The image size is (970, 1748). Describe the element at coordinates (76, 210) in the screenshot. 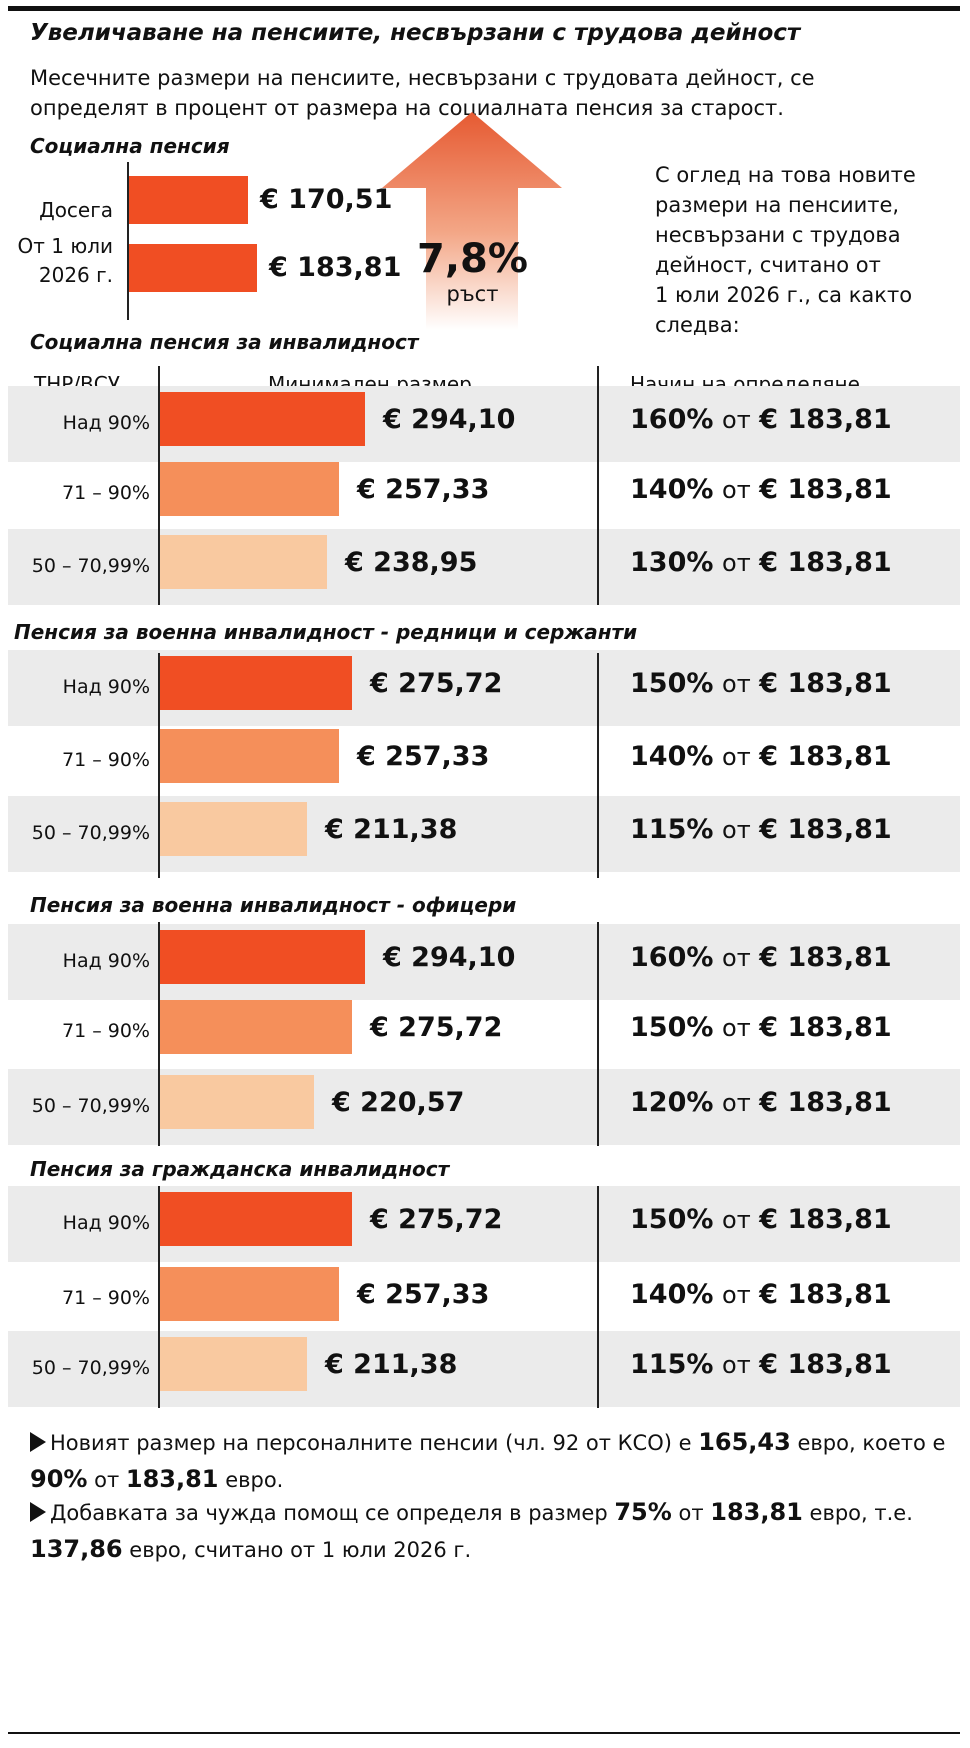

I see `social-category-label: Досега` at that location.